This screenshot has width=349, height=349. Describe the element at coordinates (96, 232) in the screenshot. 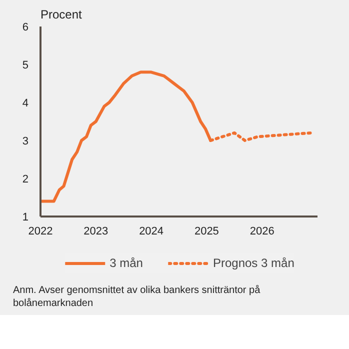

I see `x-tick-label: 2023` at that location.